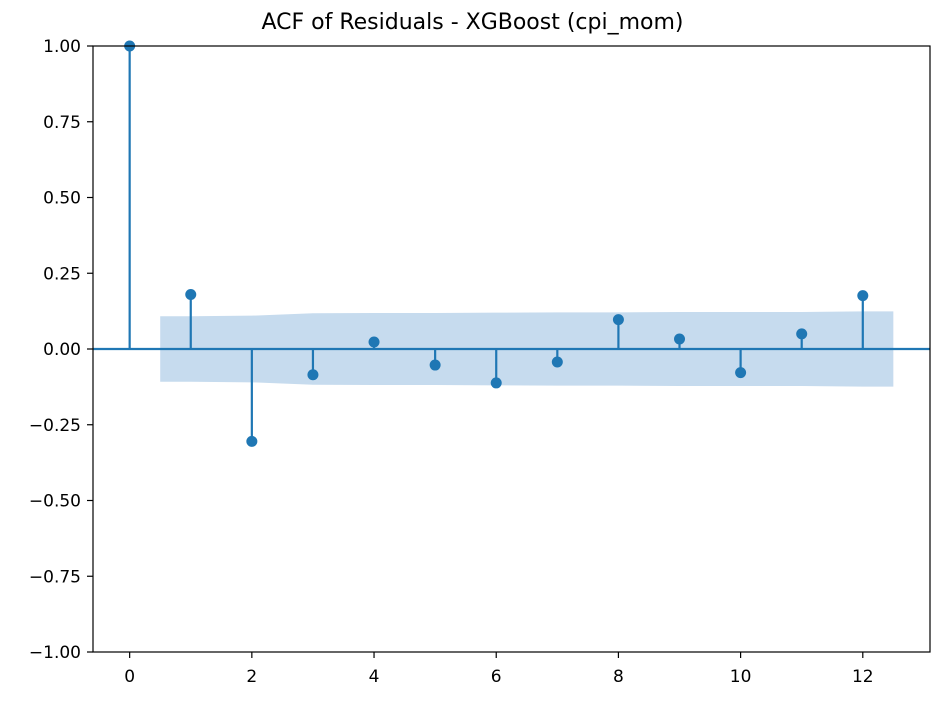  Describe the element at coordinates (863, 677) in the screenshot. I see `x-tick-label: 12` at that location.